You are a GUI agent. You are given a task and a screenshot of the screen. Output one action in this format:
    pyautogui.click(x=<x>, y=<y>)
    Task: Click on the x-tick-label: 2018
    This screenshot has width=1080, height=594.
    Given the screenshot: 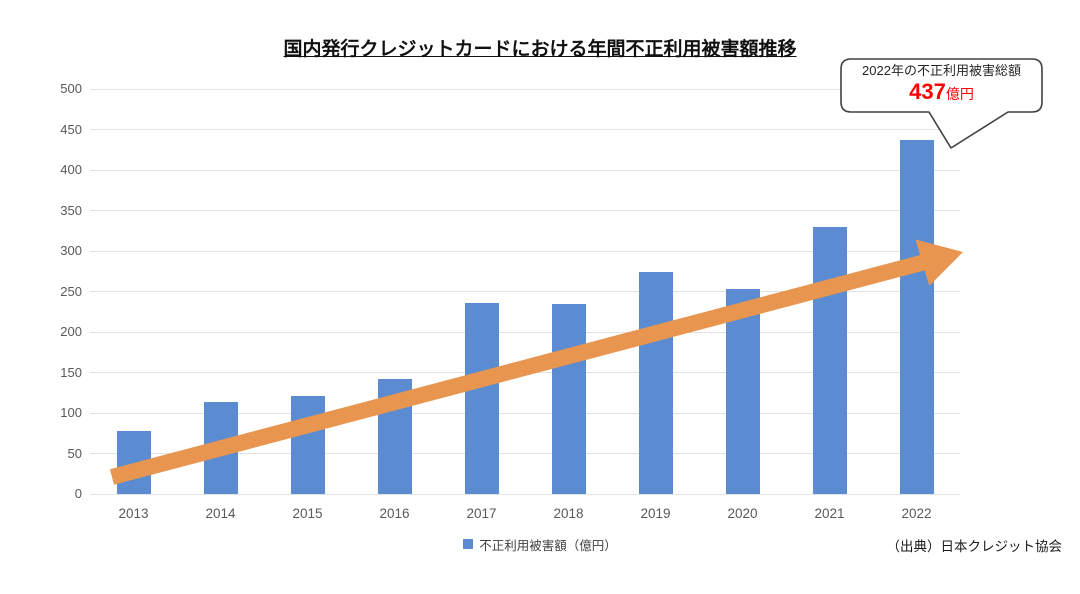 What is the action you would take?
    pyautogui.click(x=568, y=513)
    